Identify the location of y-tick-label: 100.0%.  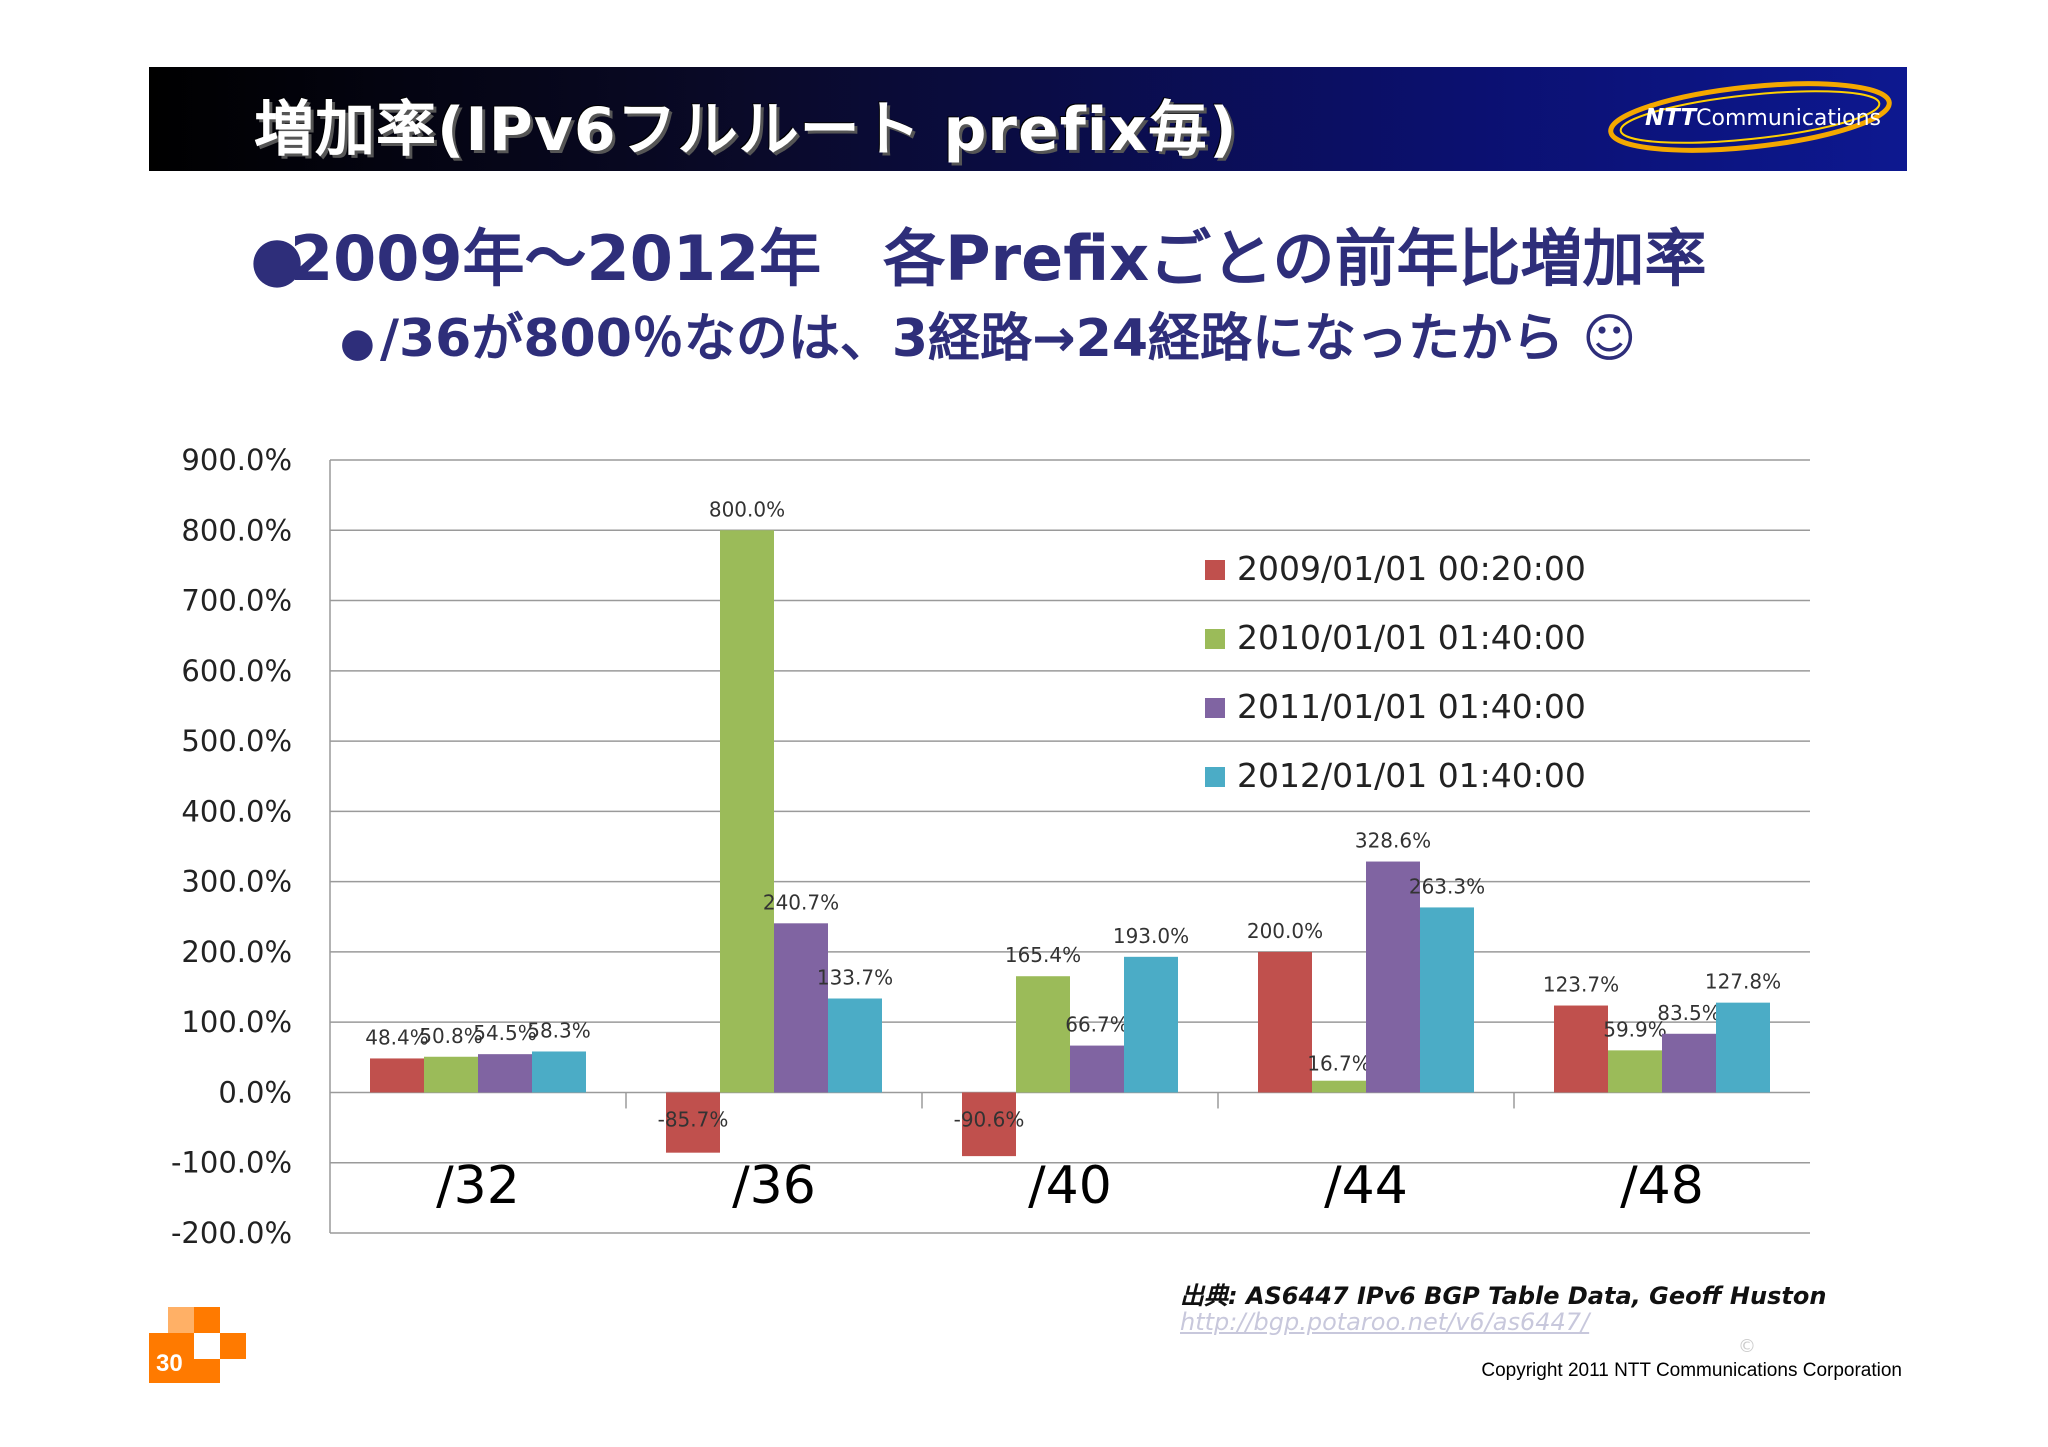
(236, 1022).